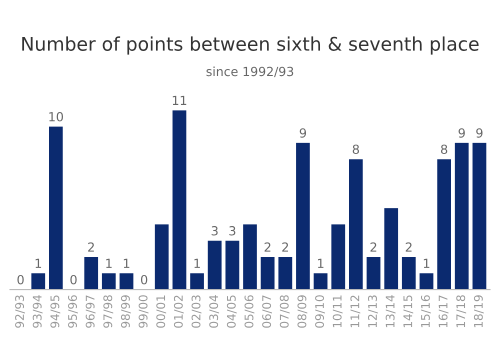 Image resolution: width=500 pixels, height=362 pixels. What do you see at coordinates (231, 311) in the screenshot?
I see `x-tick-label: 04/05` at bounding box center [231, 311].